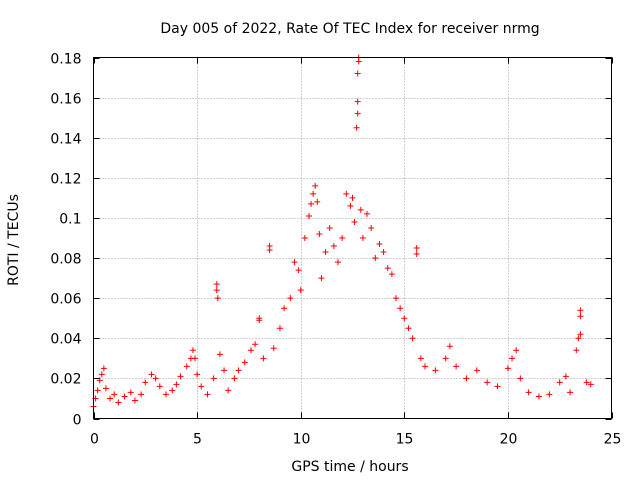 Image resolution: width=640 pixels, height=480 pixels. What do you see at coordinates (94, 440) in the screenshot?
I see `x-tick-label: 0` at bounding box center [94, 440].